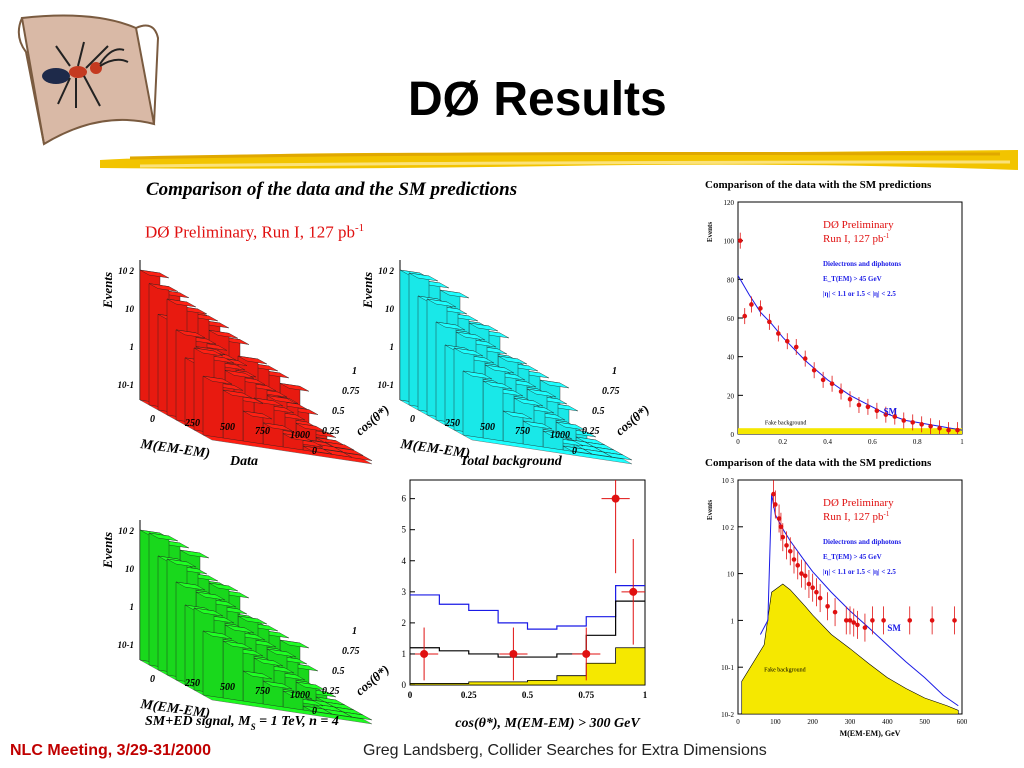 The width and height of the screenshot is (1024, 768). What do you see at coordinates (354, 371) in the screenshot?
I see `lego-y-tick: 1` at bounding box center [354, 371].